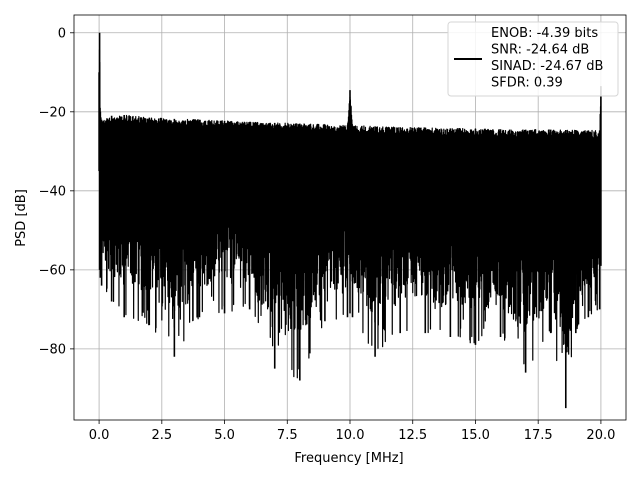  What do you see at coordinates (547, 66) in the screenshot?
I see `legend-entry: SINAD: -24.67 dB` at bounding box center [547, 66].